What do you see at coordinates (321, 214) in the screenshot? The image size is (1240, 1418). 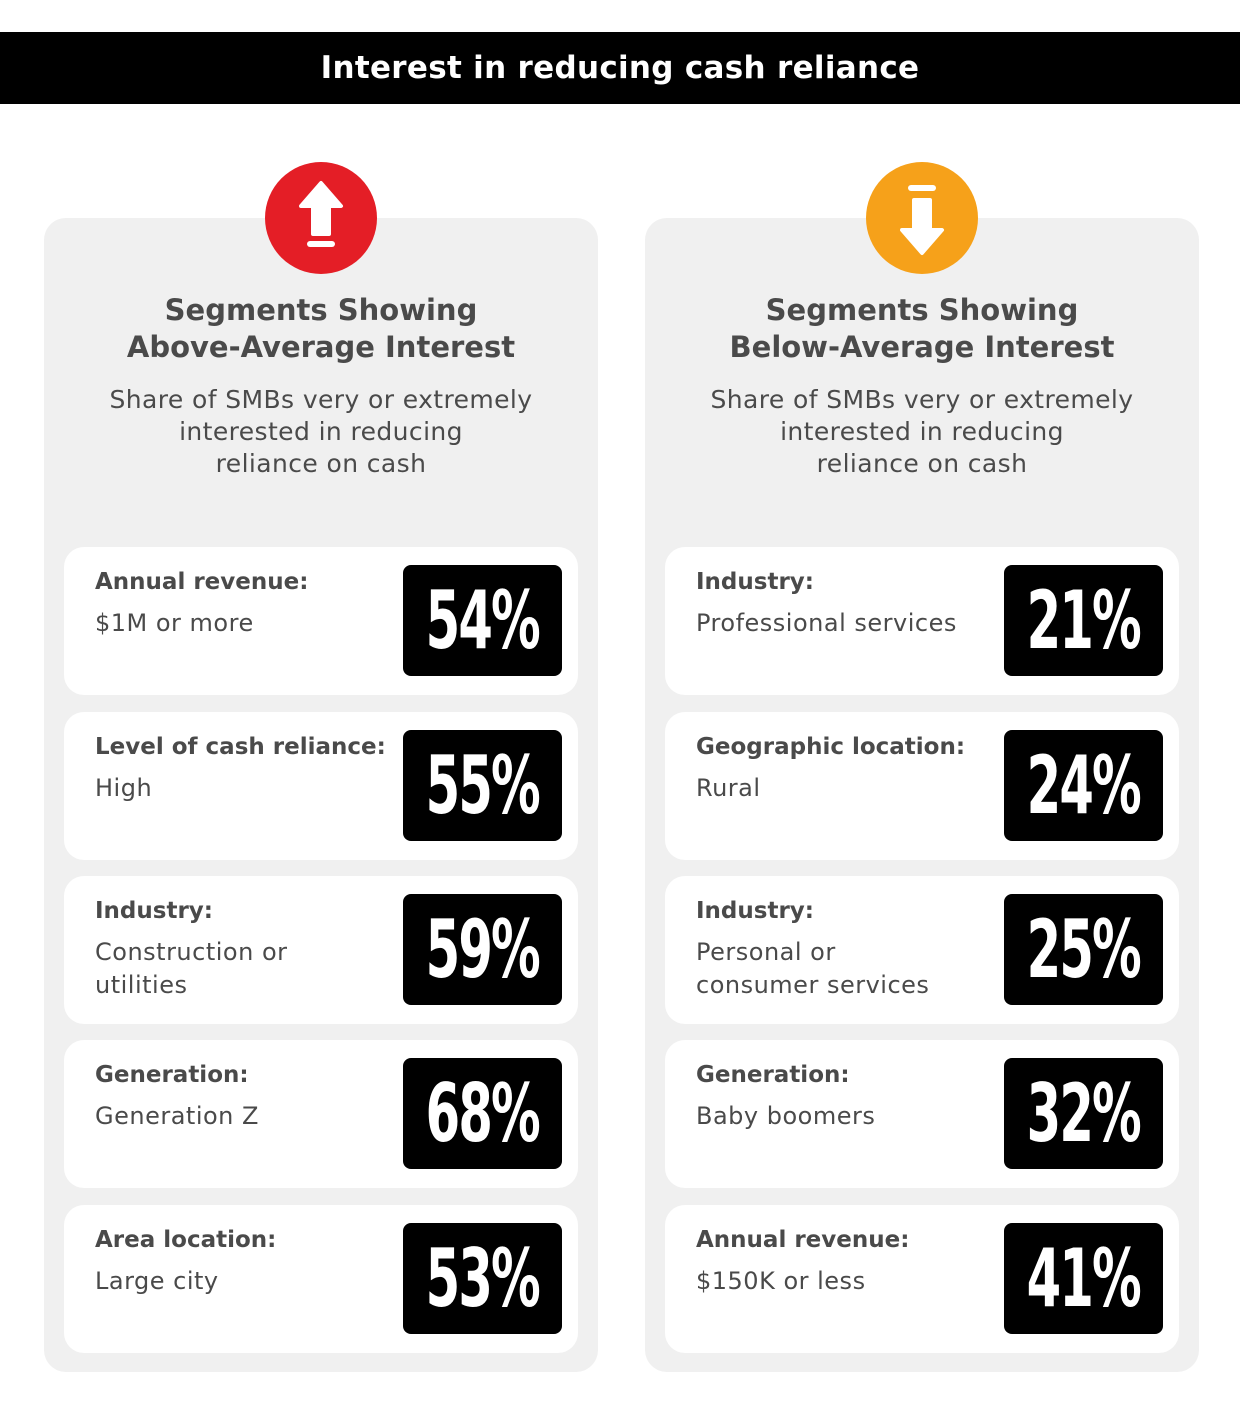 I see `arrow-up-icon` at bounding box center [321, 214].